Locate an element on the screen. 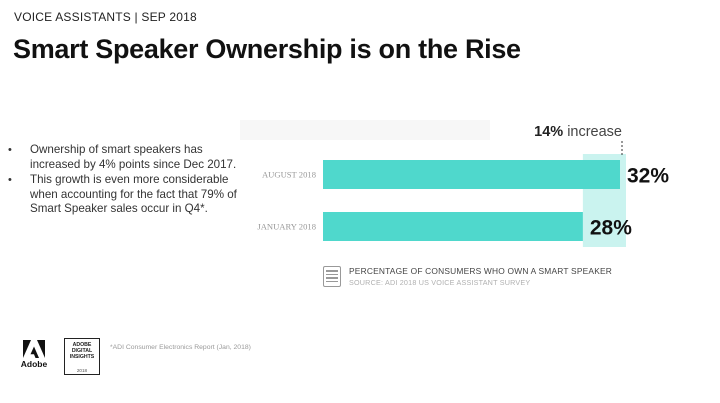 This screenshot has height=403, width=720. category-label: AUGUST 2018 is located at coordinates (289, 175).